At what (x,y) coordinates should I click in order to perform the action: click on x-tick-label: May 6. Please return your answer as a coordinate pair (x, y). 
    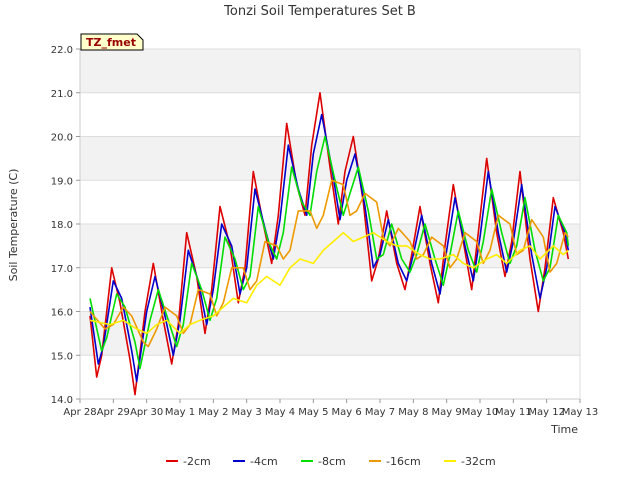
    Looking at the image, I should click on (347, 412).